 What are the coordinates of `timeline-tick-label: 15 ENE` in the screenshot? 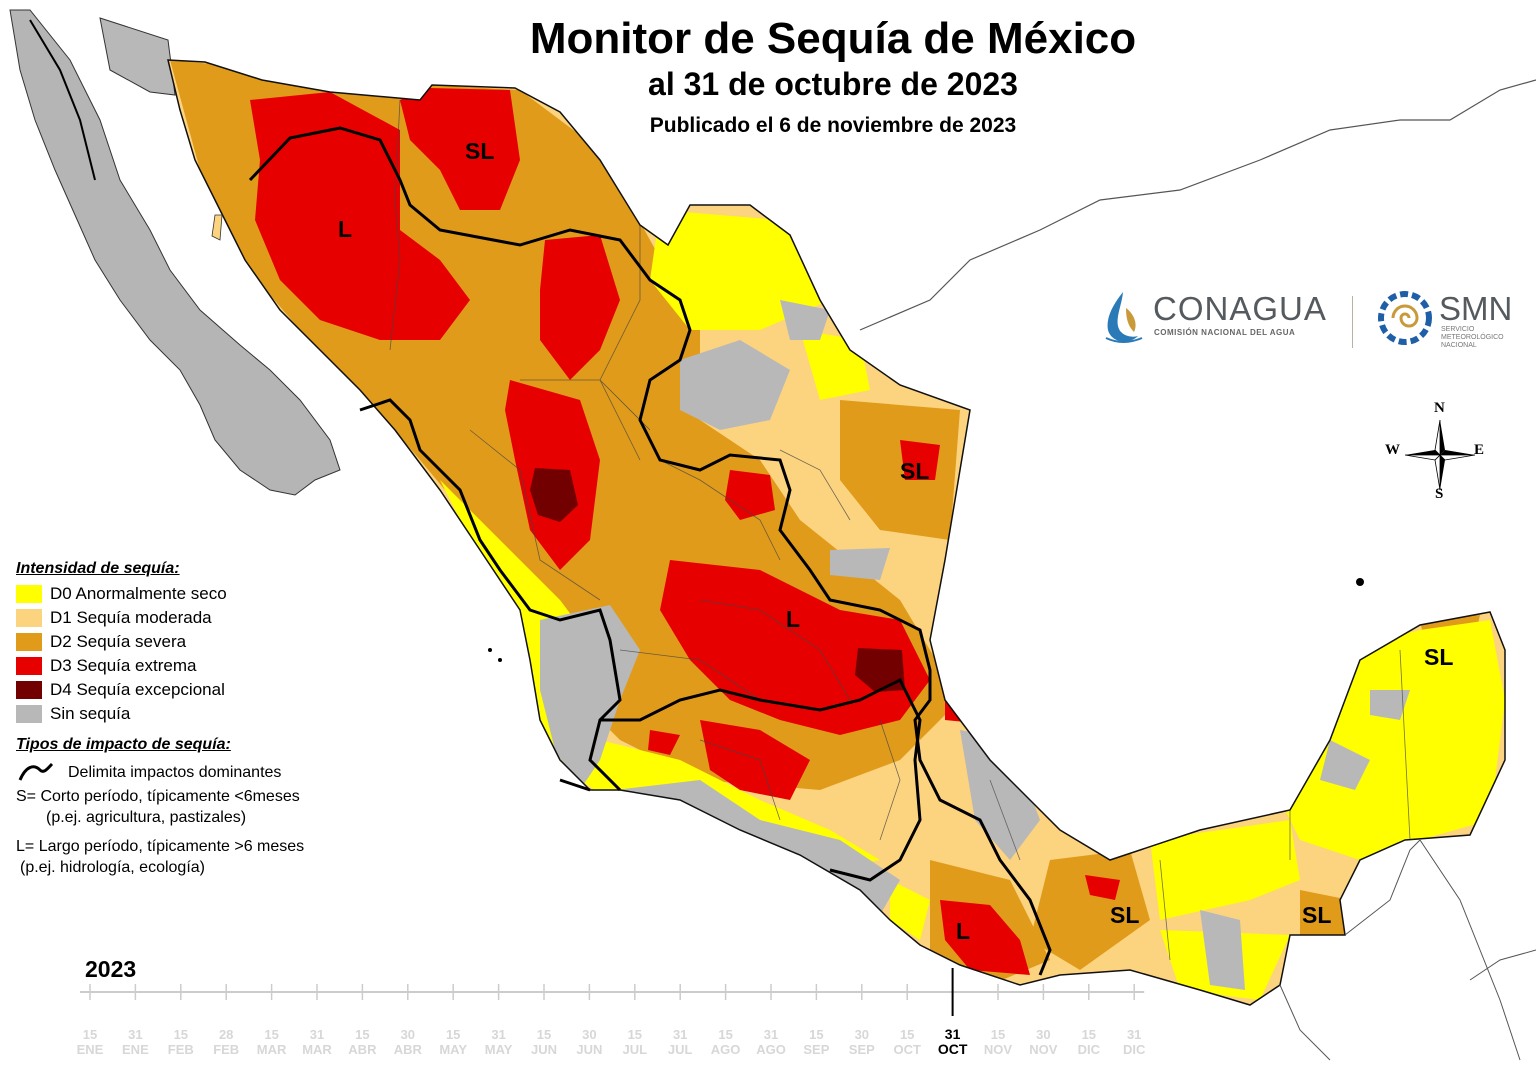 It's located at (90, 1042).